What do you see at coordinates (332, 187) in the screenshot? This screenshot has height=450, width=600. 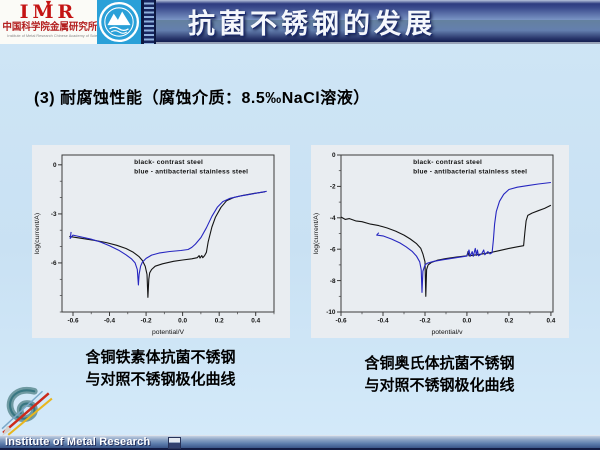 I see `svg-text: -2` at bounding box center [332, 187].